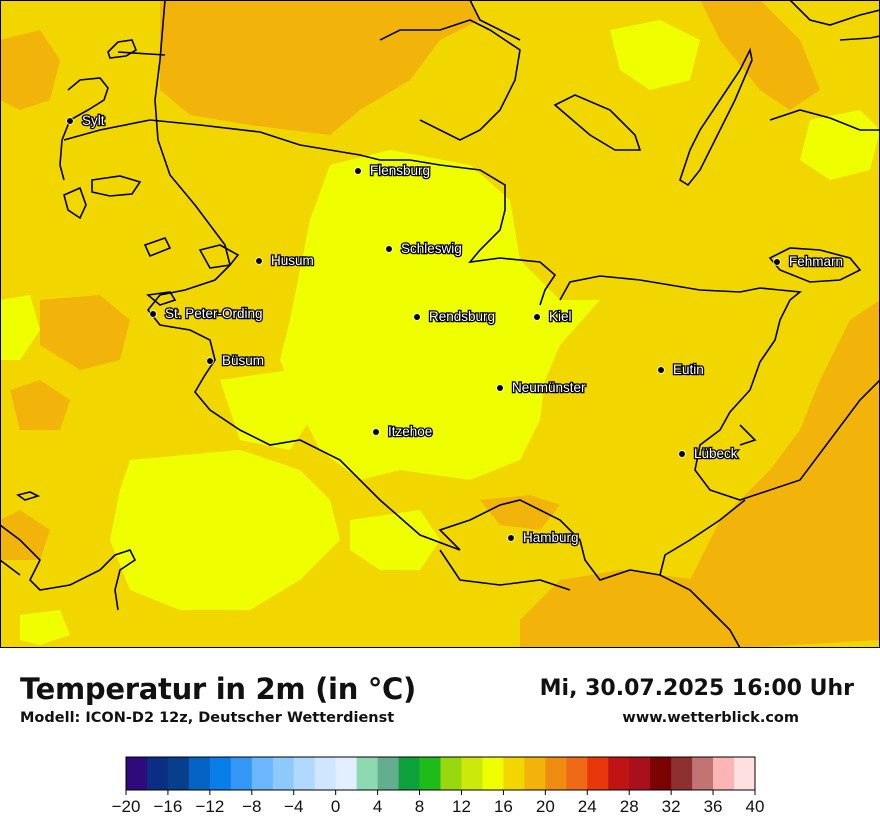 The image size is (880, 830). I want to click on svg-text: Neumünster, so click(549, 387).